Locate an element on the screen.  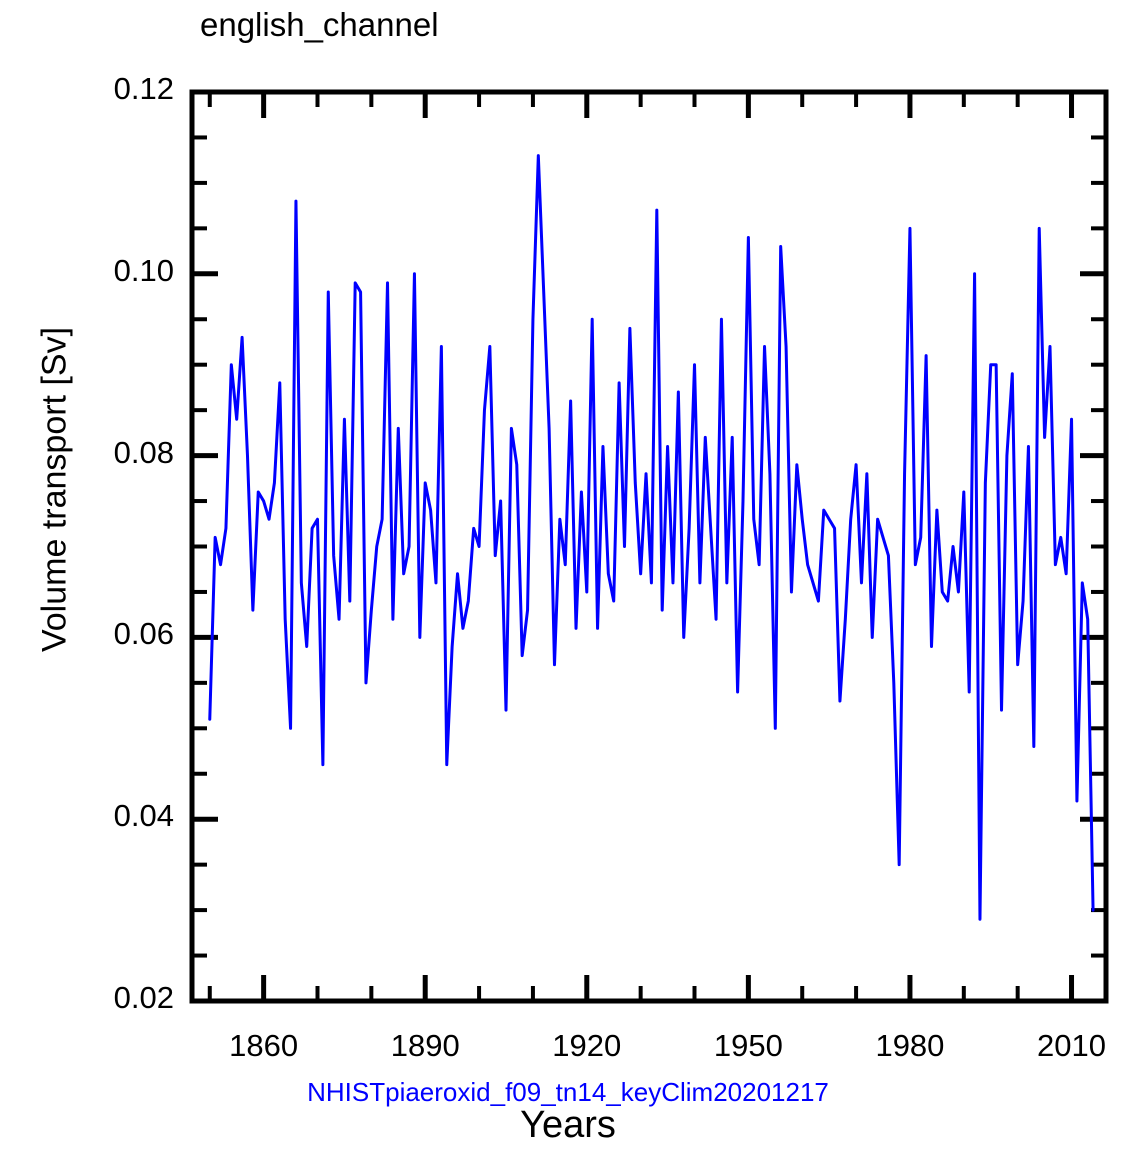
y-tick-label: 0.02 is located at coordinates (143, 997).